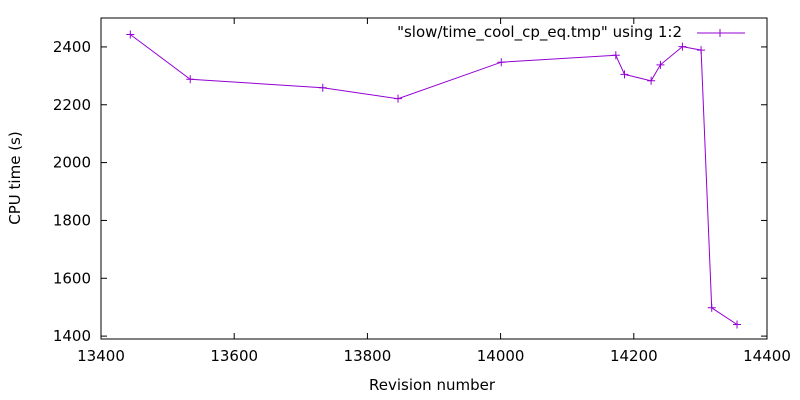 Image resolution: width=800 pixels, height=400 pixels. I want to click on x-axis-label: Revision number, so click(432, 385).